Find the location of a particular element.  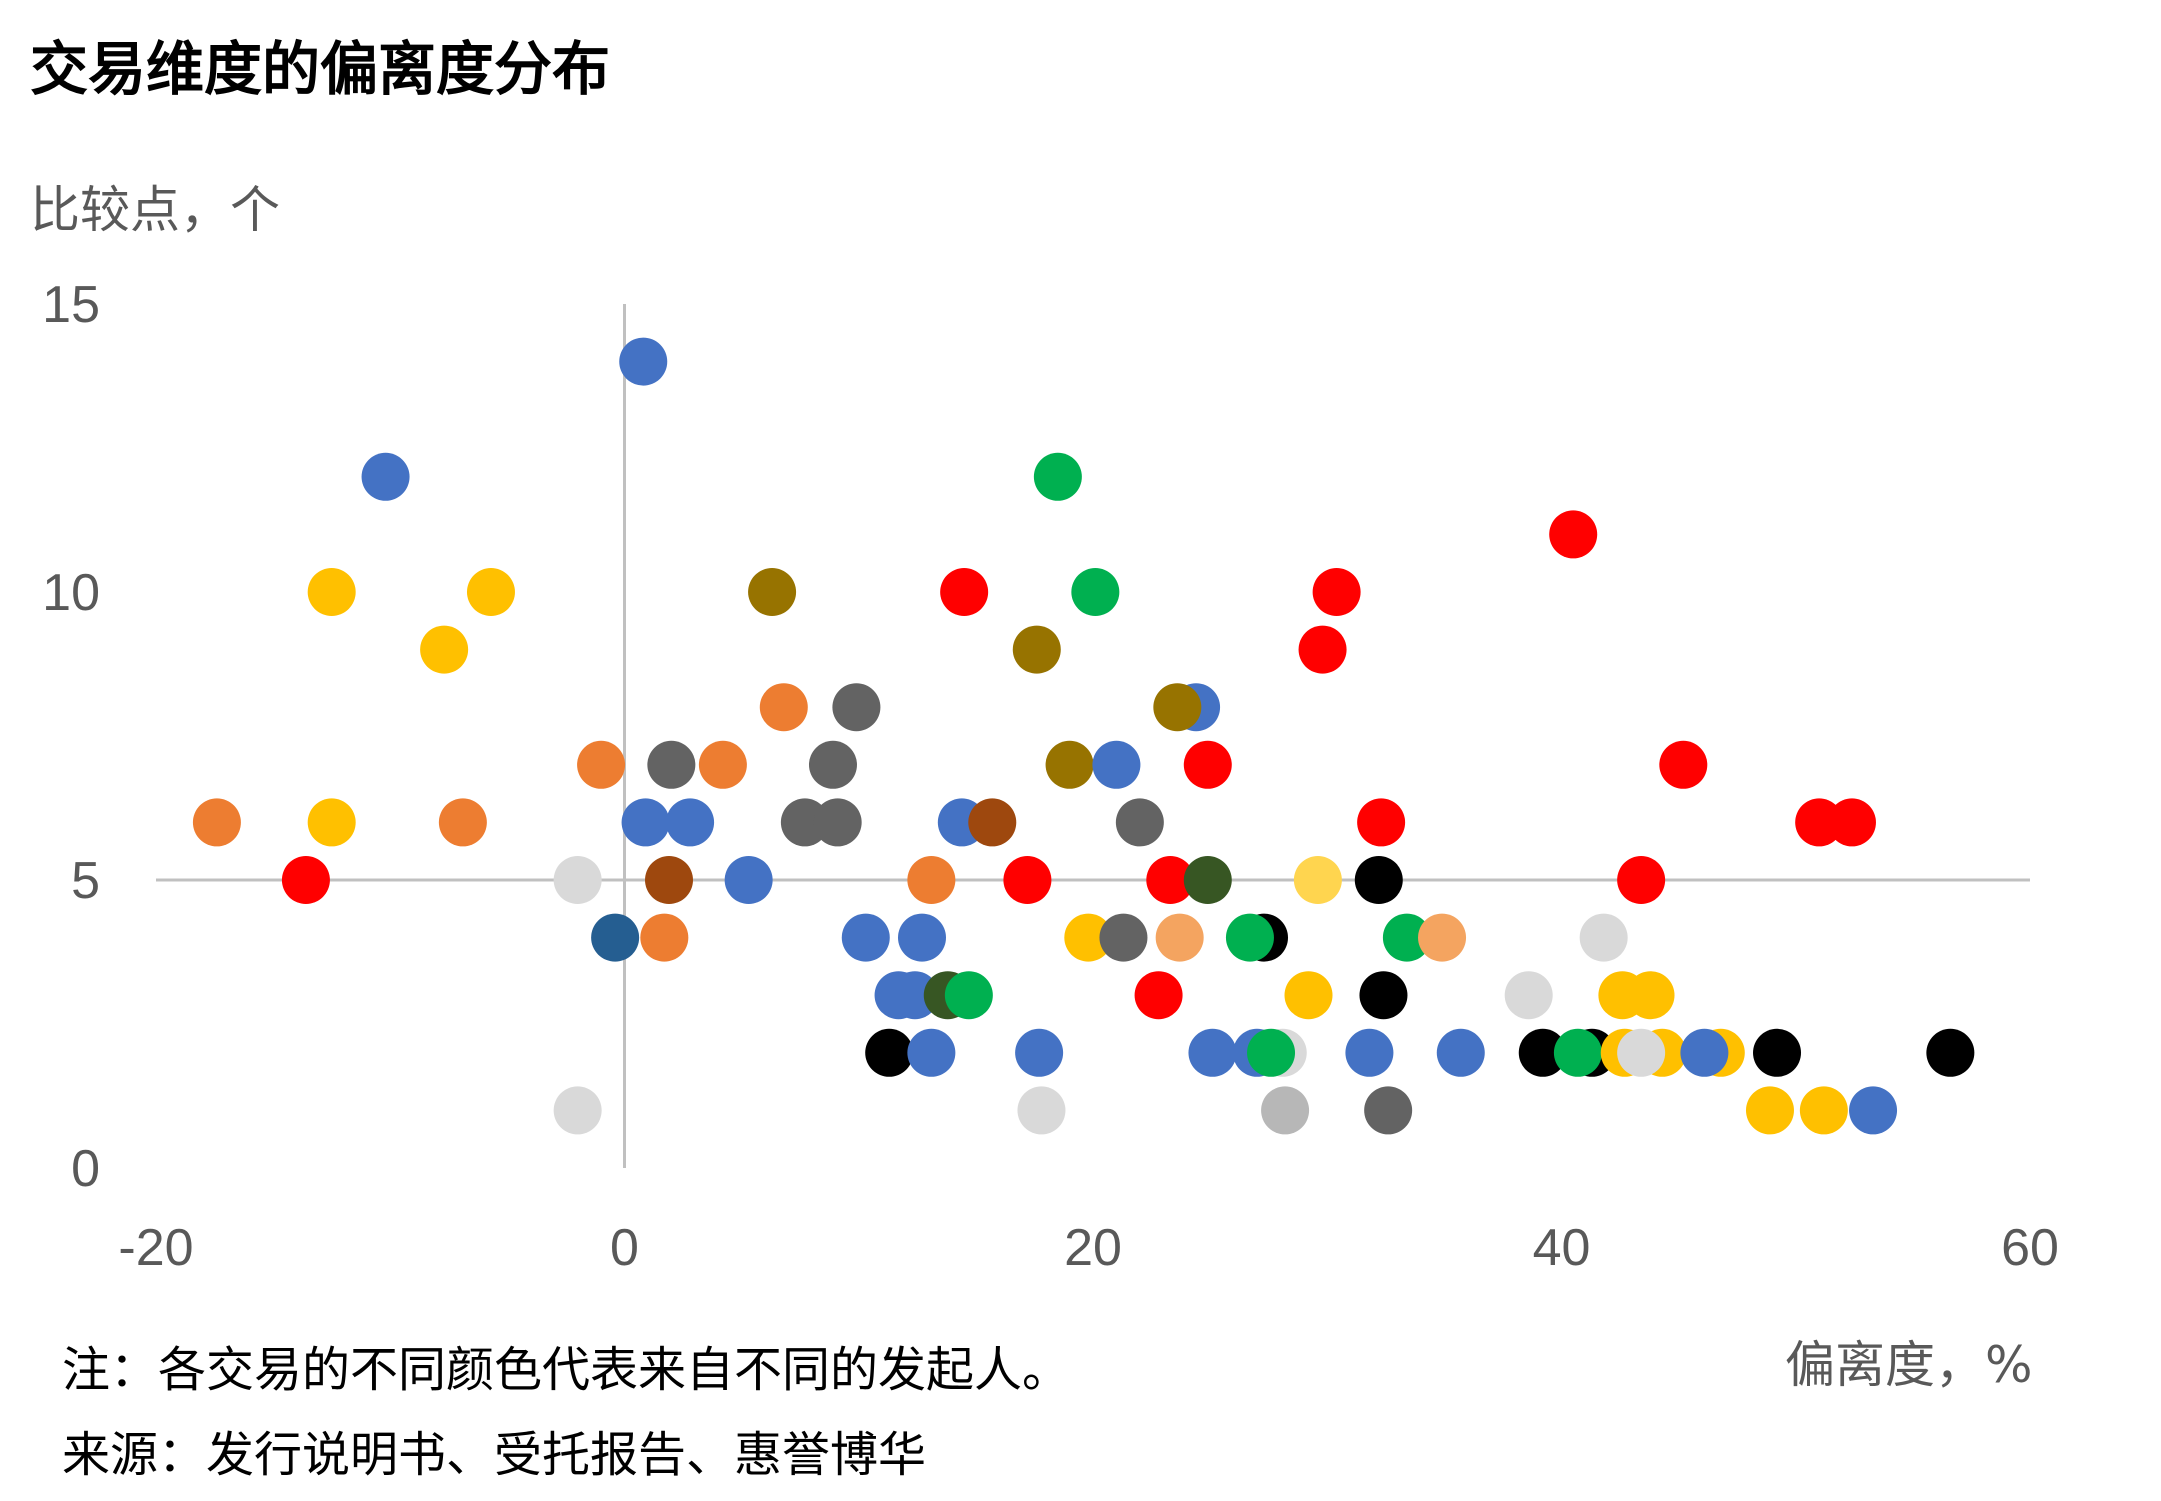

y-axis-label: 比较点，个 is located at coordinates (155, 210).